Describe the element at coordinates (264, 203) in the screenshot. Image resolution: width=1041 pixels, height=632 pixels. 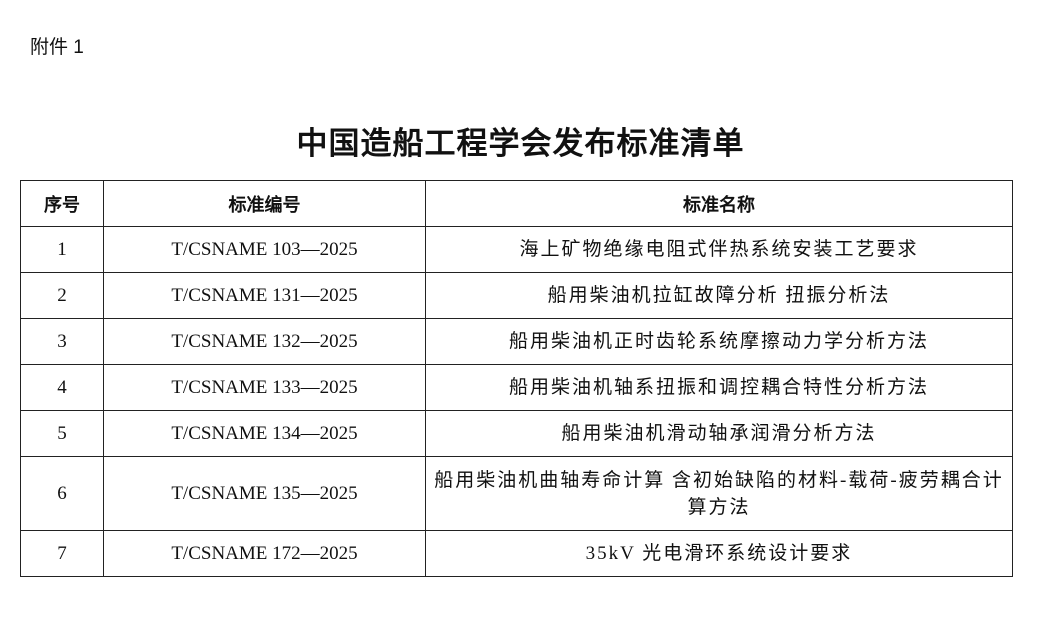
I see `header-standard-number: 标准编号` at that location.